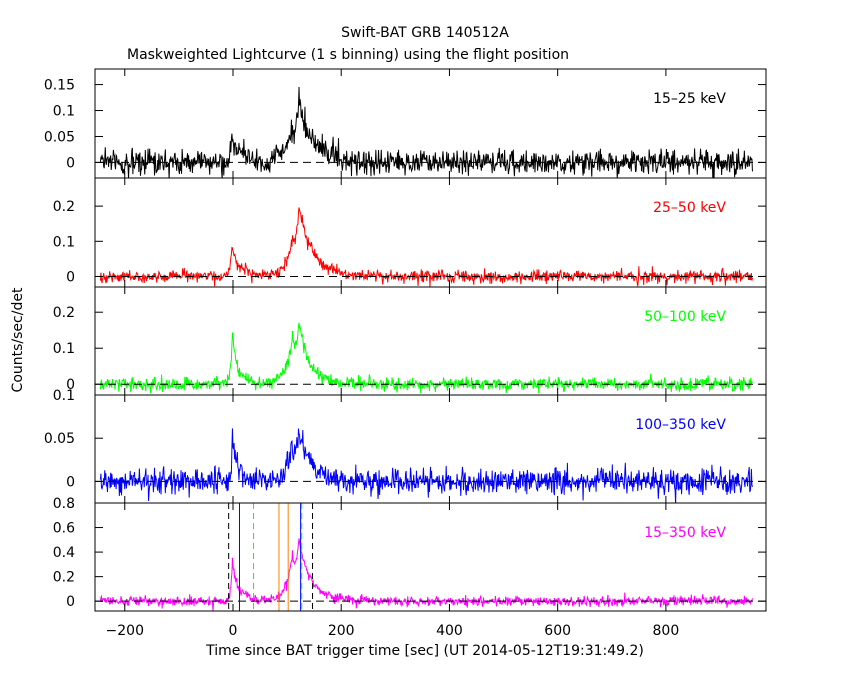 The image size is (850, 685). What do you see at coordinates (425, 33) in the screenshot?
I see `chart-title: Swift-BAT GRB 140512A` at bounding box center [425, 33].